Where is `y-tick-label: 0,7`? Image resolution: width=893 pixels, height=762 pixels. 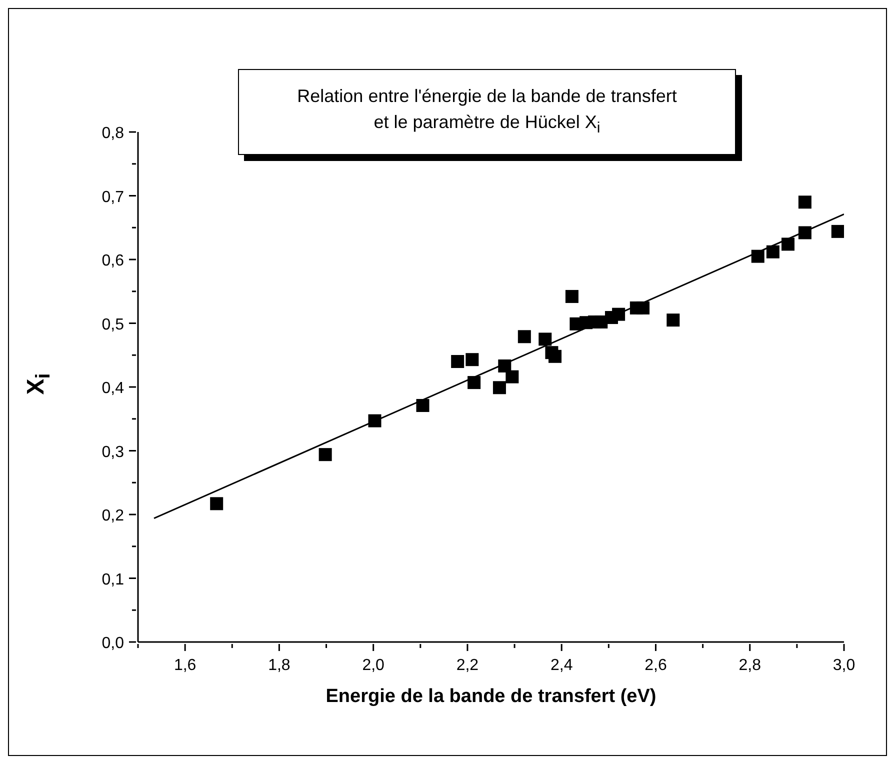 y-tick-label: 0,7 is located at coordinates (113, 197).